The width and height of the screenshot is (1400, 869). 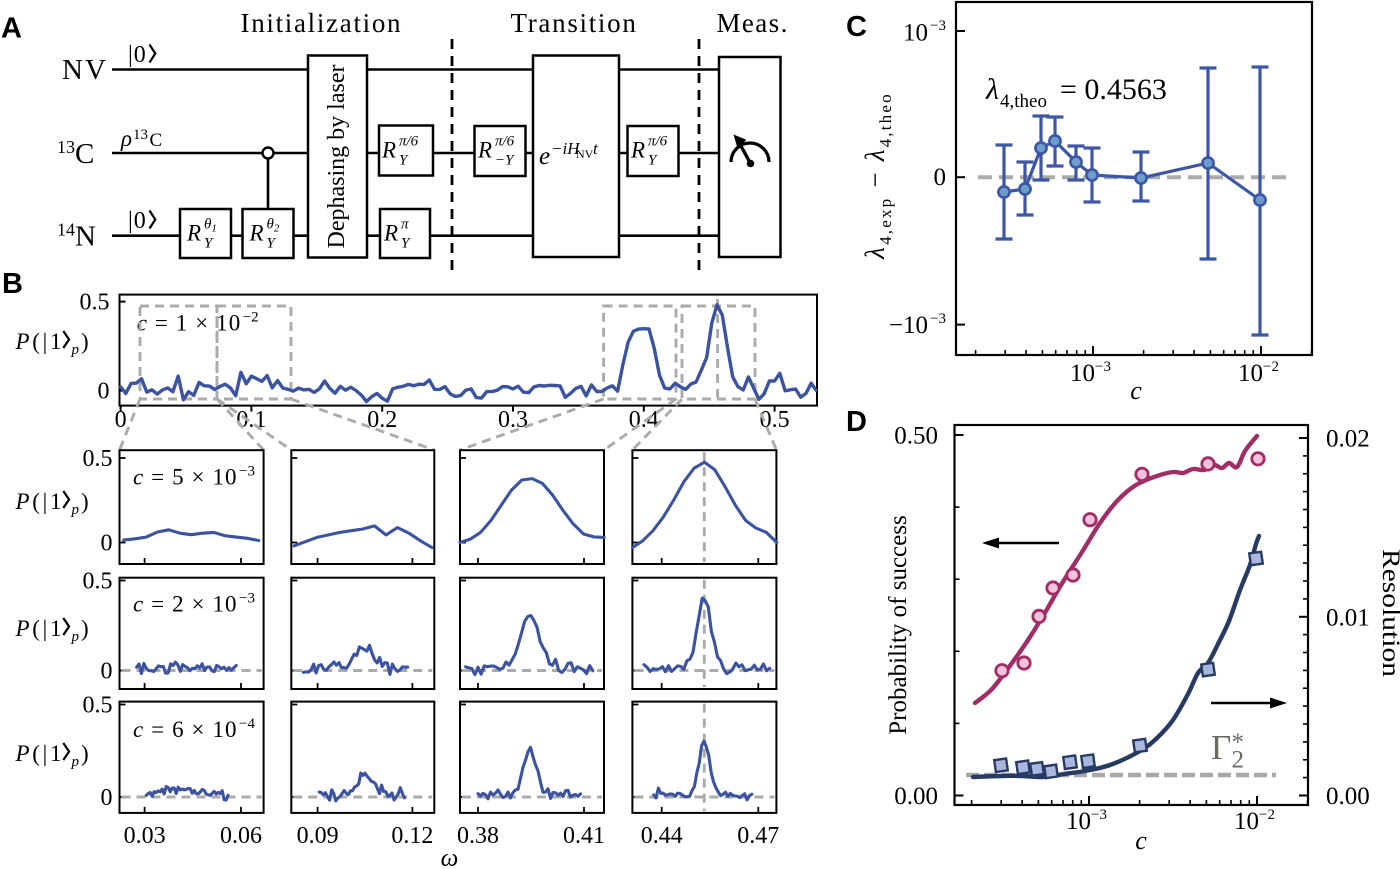 I want to click on svg-text: 0.01, so click(x=1348, y=617).